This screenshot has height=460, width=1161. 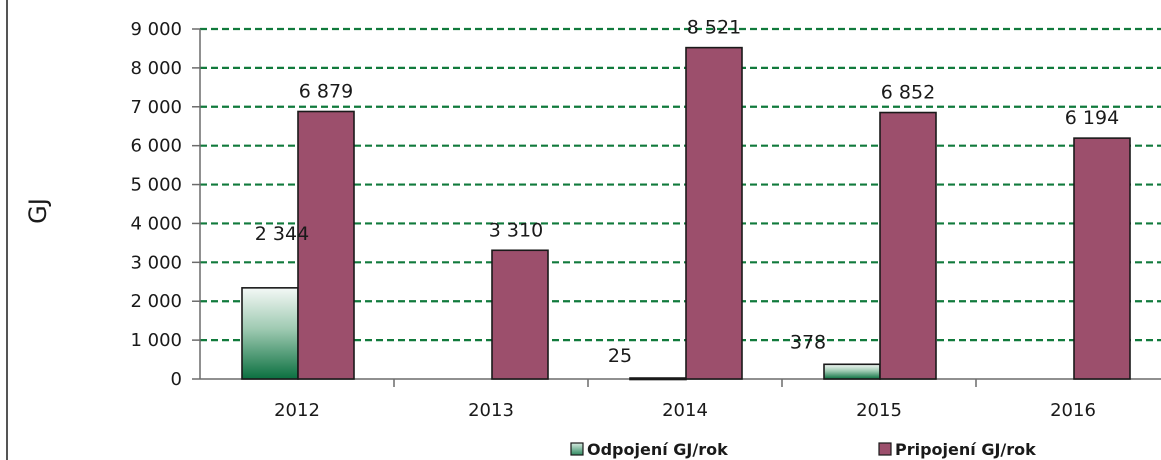 I want to click on y-tick-label: 3 000, so click(x=156, y=262).